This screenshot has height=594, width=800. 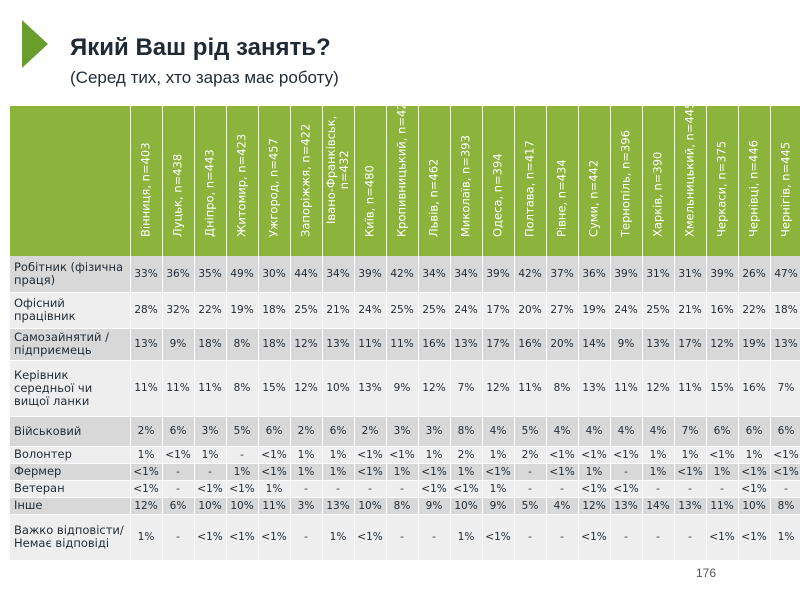 I want to click on column-header-label: Запоріжжя, n=422, so click(x=305, y=180).